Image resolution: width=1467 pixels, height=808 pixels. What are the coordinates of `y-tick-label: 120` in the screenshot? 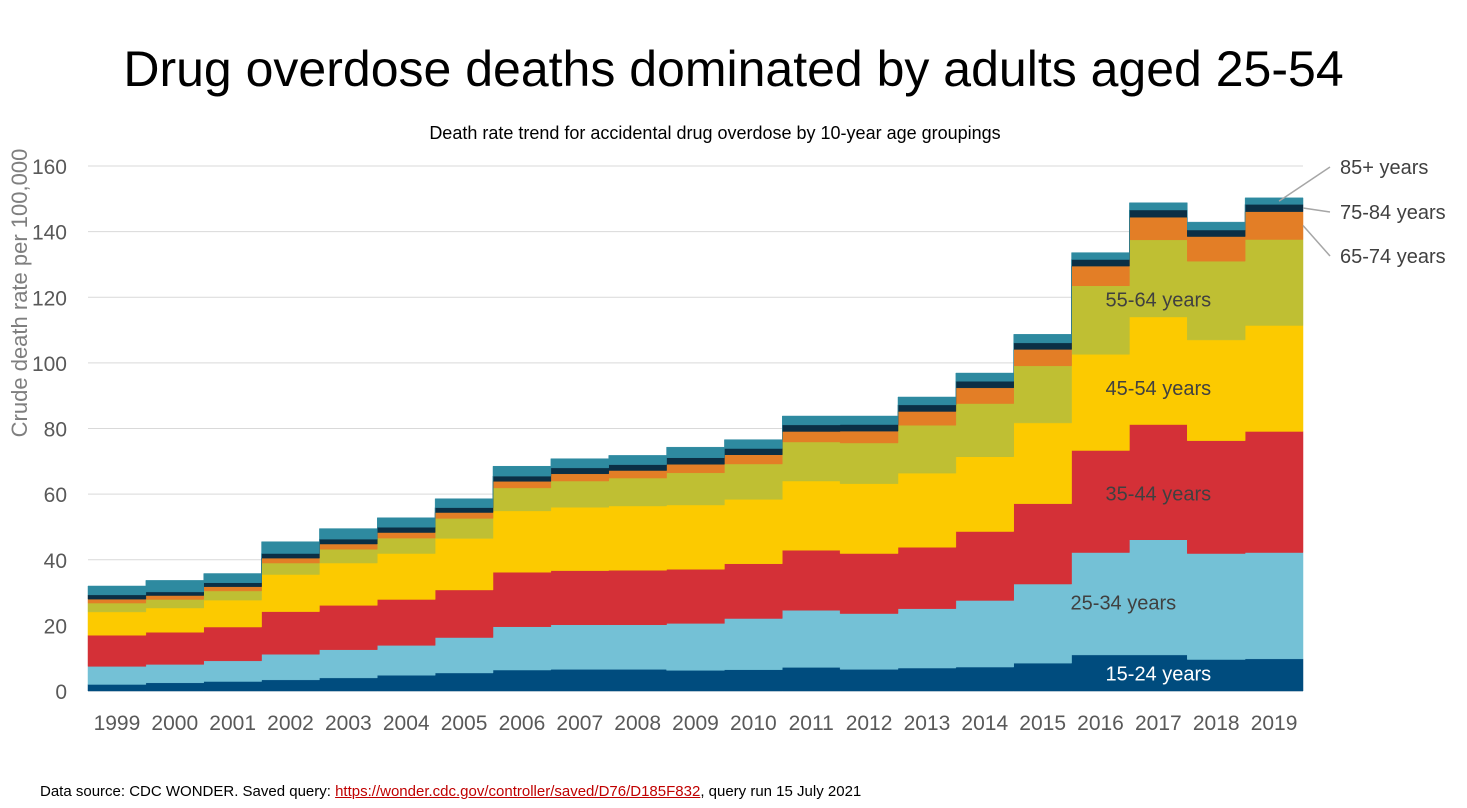 It's located at (49, 298).